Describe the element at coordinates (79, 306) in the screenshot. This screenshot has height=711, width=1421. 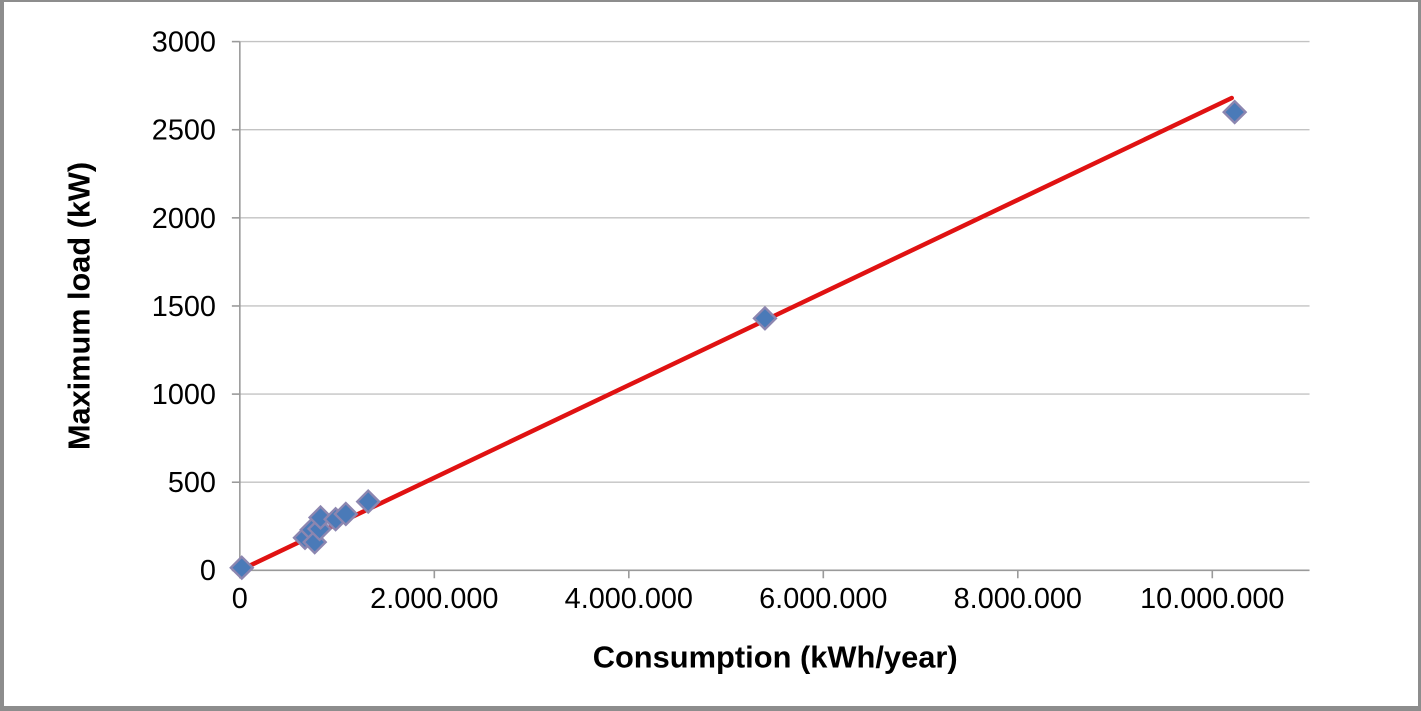
I see `y-axis-title: Maximum load (kW)` at that location.